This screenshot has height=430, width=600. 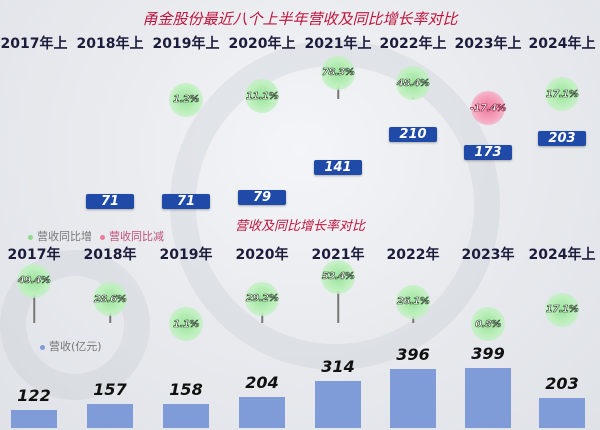 What do you see at coordinates (413, 255) in the screenshot?
I see `category-label: 2022年` at bounding box center [413, 255].